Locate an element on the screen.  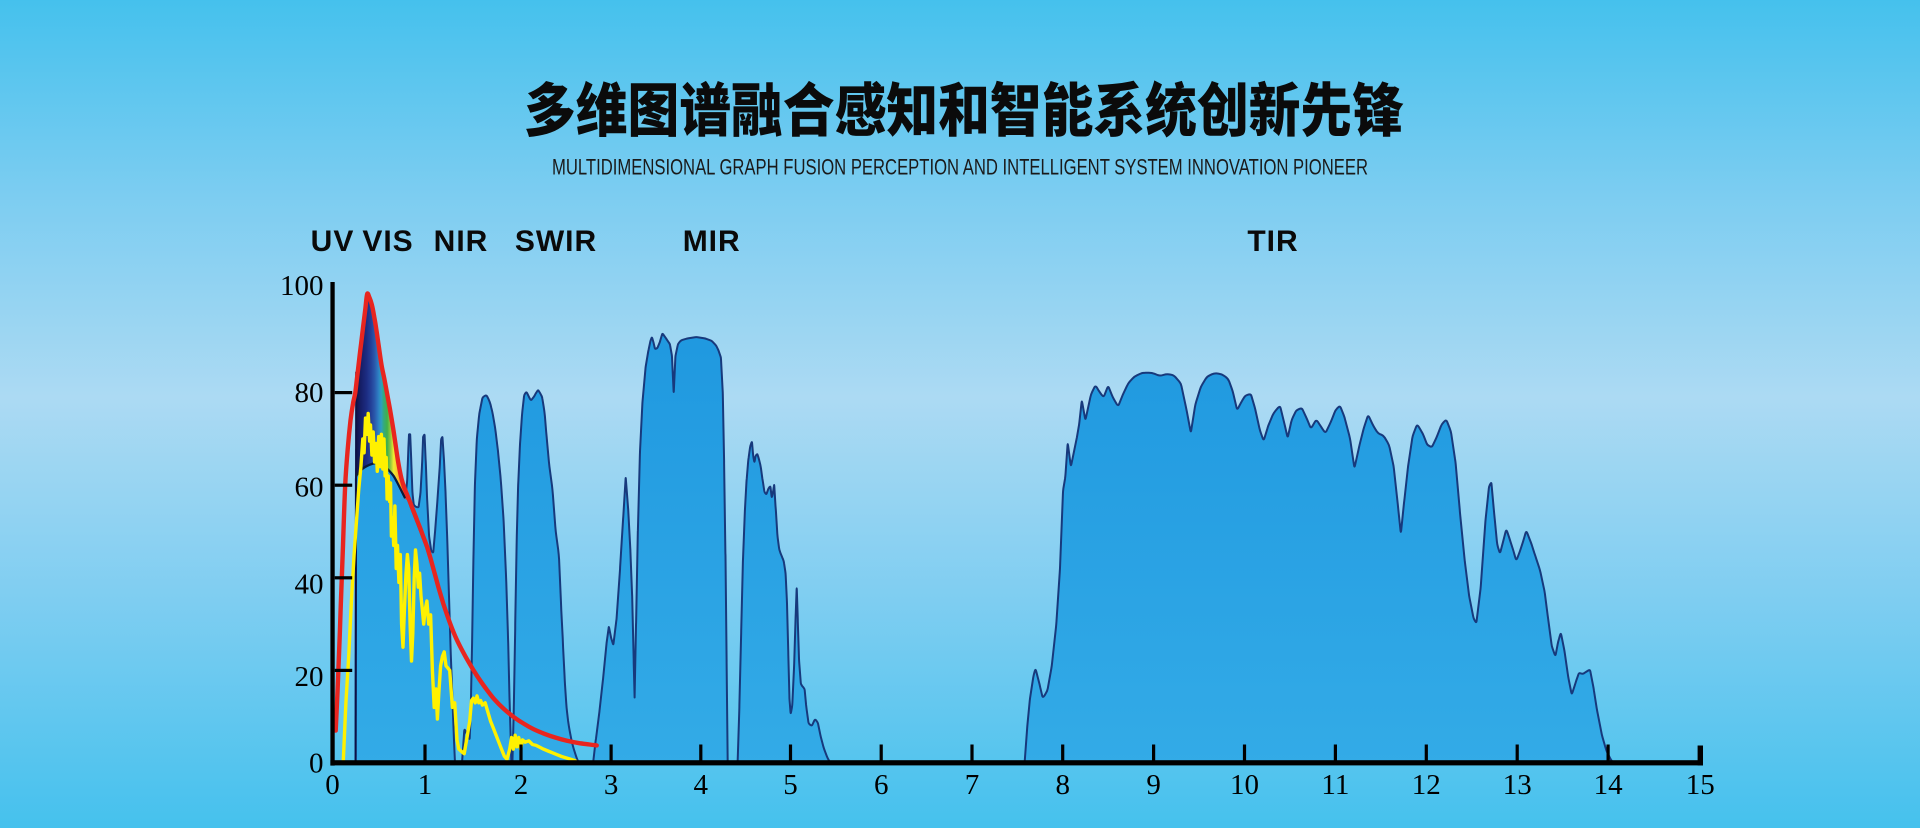
svg-text: 100 is located at coordinates (302, 286).